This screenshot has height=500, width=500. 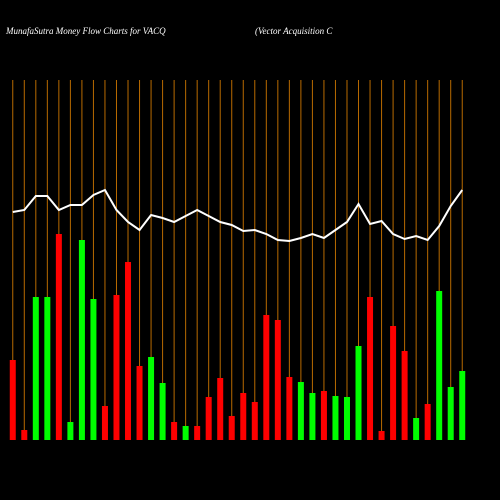 I want to click on money-flow-line, so click(x=238, y=215).